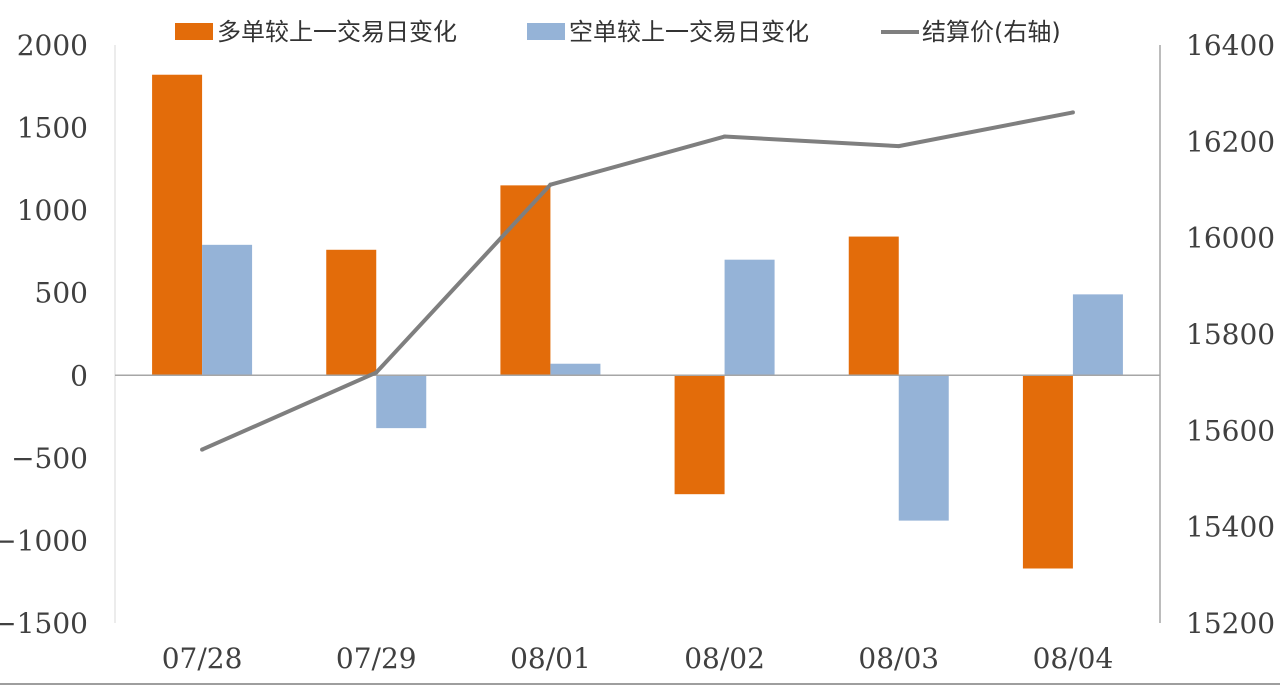 The image size is (1280, 686). What do you see at coordinates (1230, 623) in the screenshot?
I see `right-axis-tick-label: 15200` at bounding box center [1230, 623].